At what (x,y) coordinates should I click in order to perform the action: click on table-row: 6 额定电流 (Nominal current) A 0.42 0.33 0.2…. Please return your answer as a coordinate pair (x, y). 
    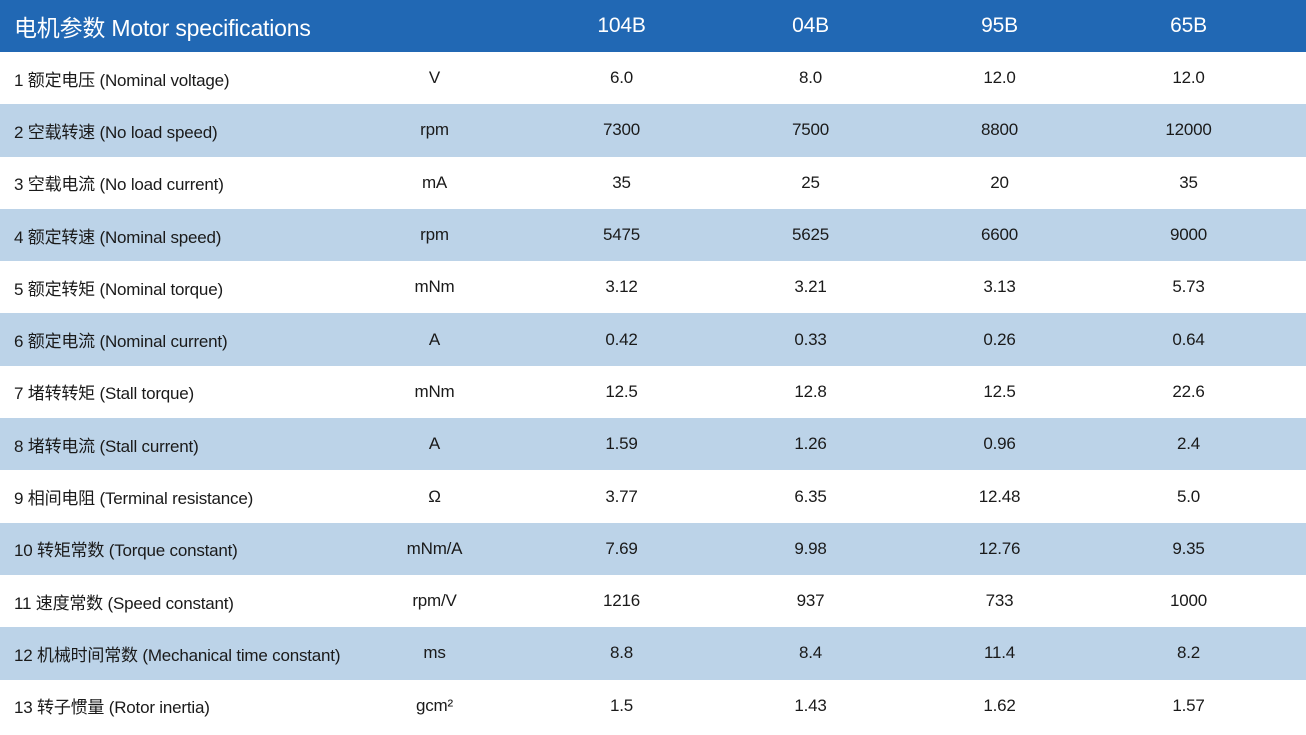
    Looking at the image, I should click on (653, 339).